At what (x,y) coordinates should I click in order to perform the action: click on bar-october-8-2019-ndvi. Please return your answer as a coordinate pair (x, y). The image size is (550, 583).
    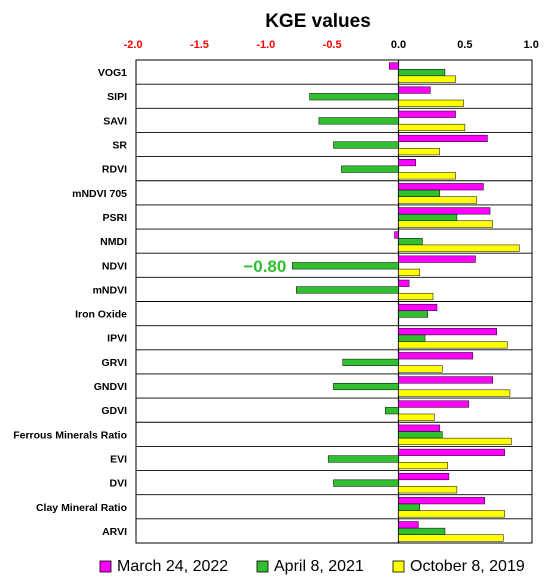
    Looking at the image, I should click on (409, 272).